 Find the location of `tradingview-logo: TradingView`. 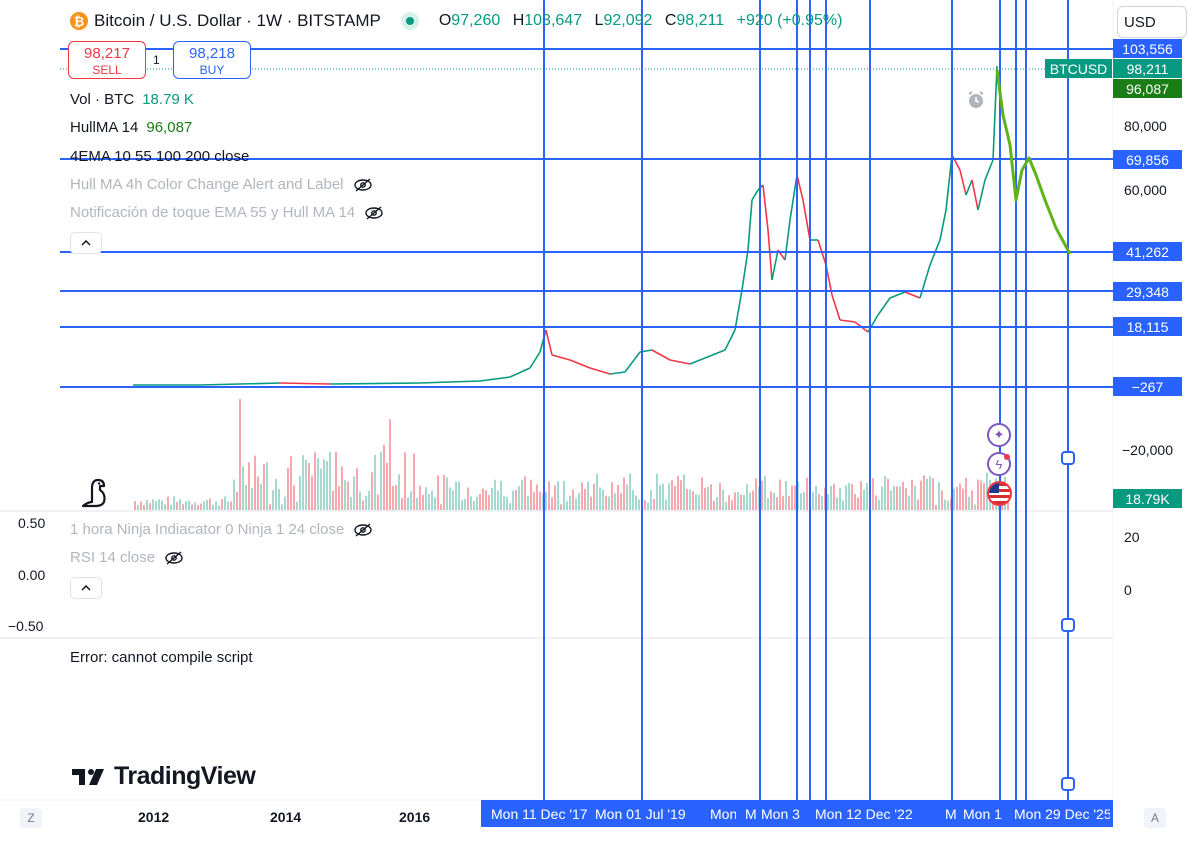

tradingview-logo: TradingView is located at coordinates (164, 776).